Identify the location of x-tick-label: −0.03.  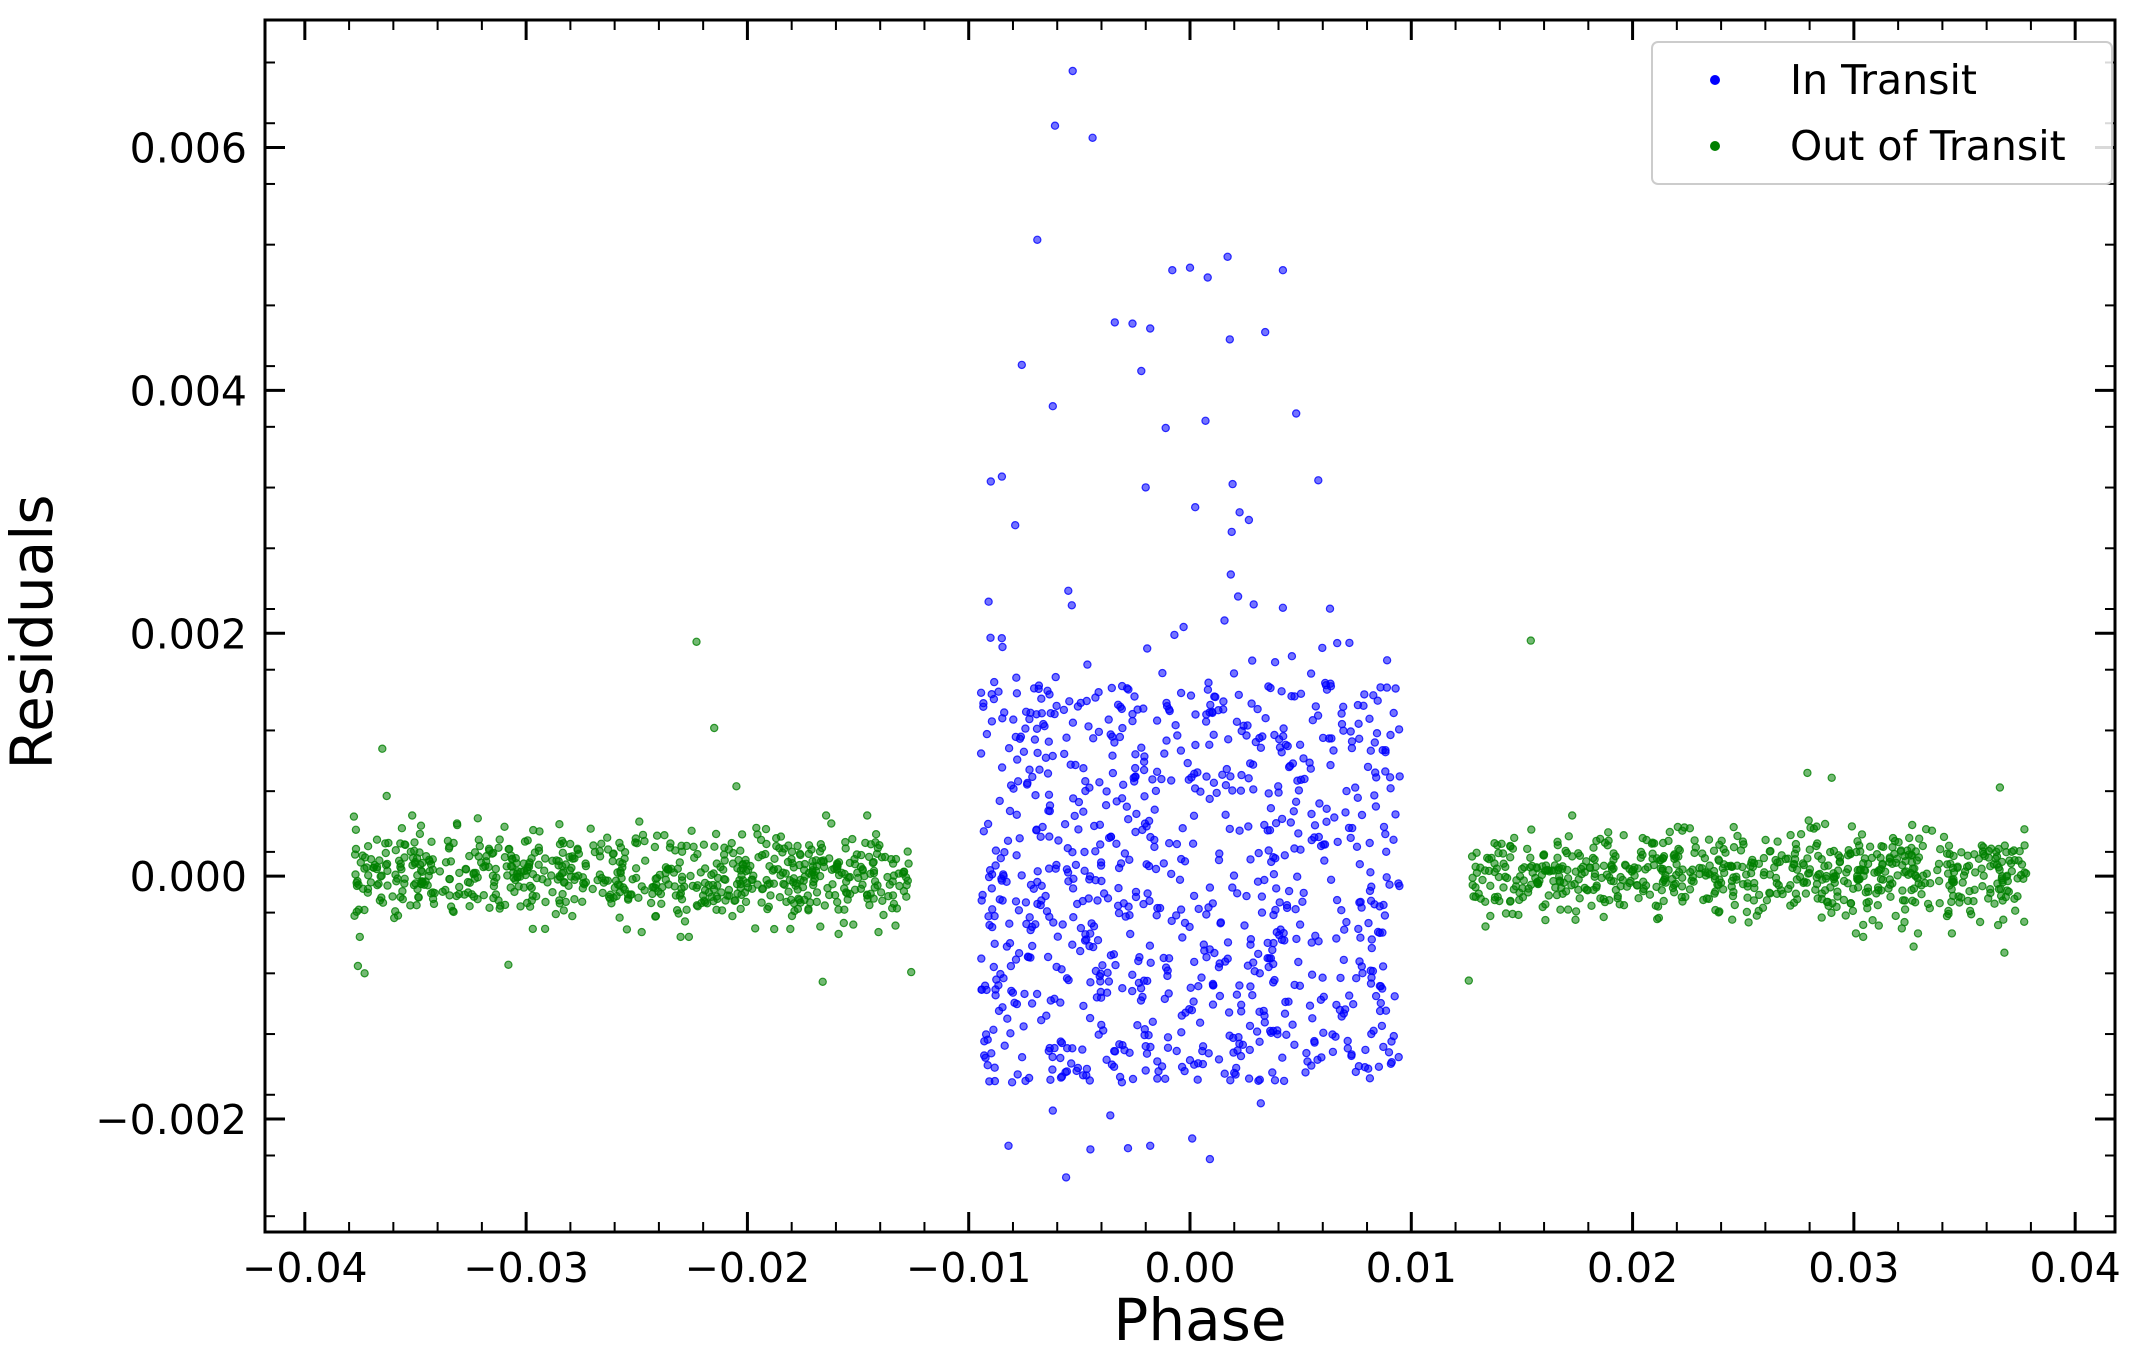
(526, 1268).